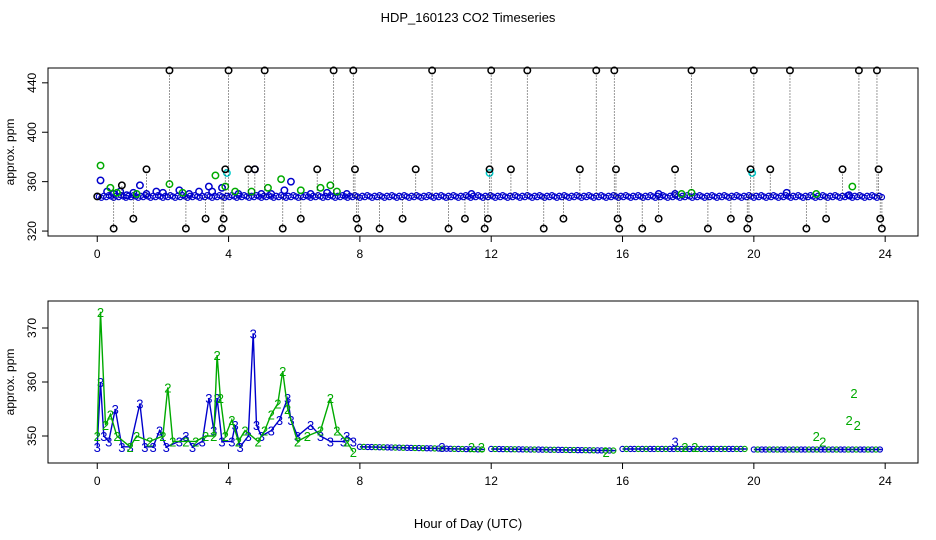 This screenshot has height=540, width=936. Describe the element at coordinates (32, 436) in the screenshot. I see `y-tick-label: 350` at that location.